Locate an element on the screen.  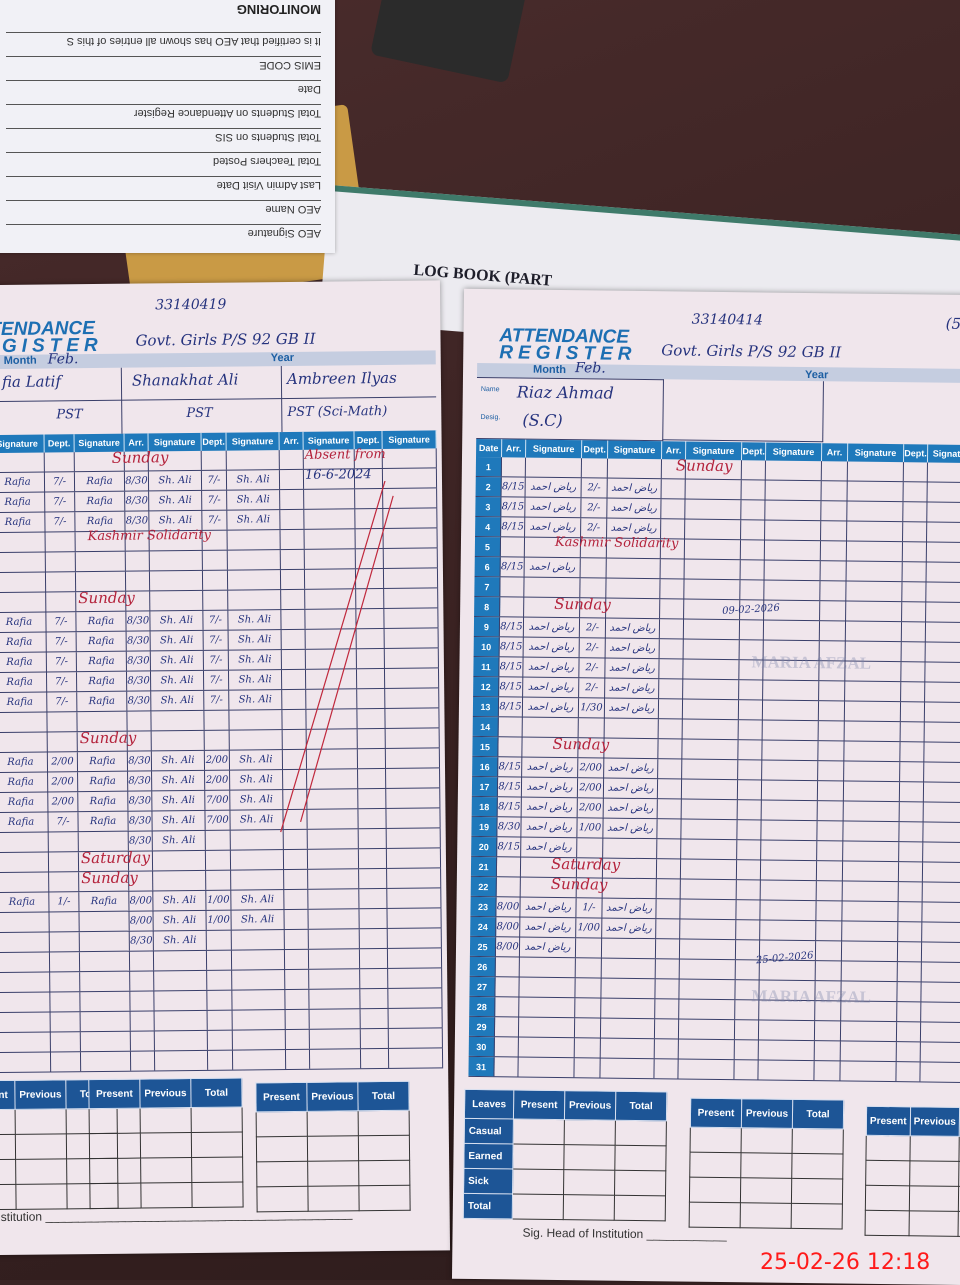
attendance-cell: 1/00 is located at coordinates (219, 920).